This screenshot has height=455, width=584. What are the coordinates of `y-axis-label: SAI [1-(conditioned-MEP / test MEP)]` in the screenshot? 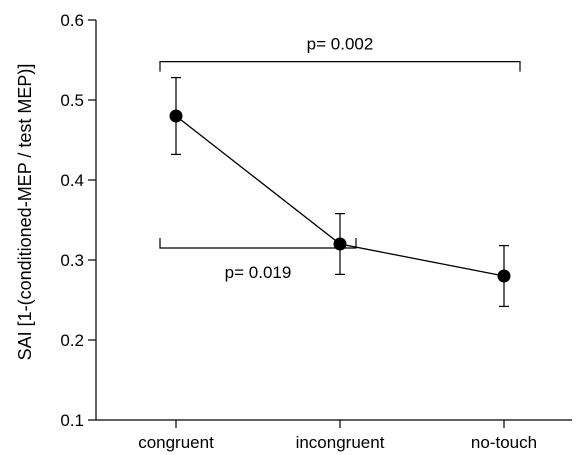 It's located at (25, 212).